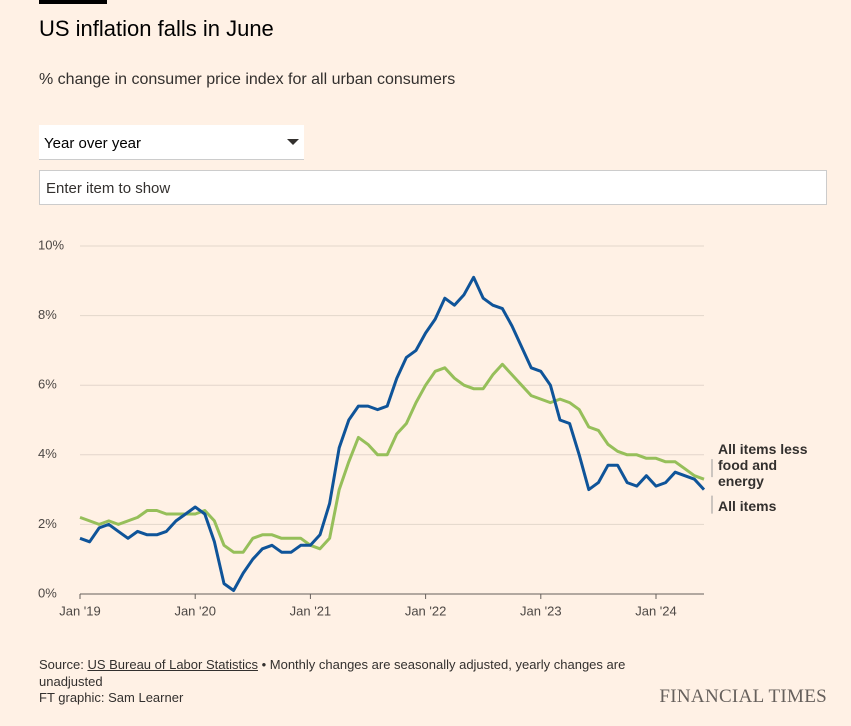  What do you see at coordinates (743, 696) in the screenshot?
I see `brand: FINANCIAL TIMES` at bounding box center [743, 696].